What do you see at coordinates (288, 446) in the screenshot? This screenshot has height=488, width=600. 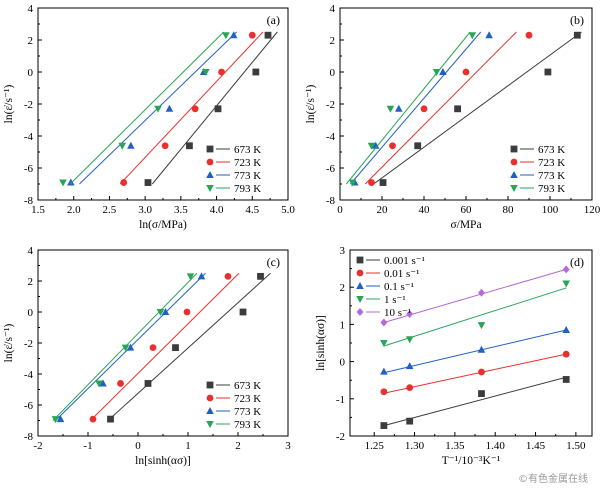 I see `x-tick-label: 3` at bounding box center [288, 446].